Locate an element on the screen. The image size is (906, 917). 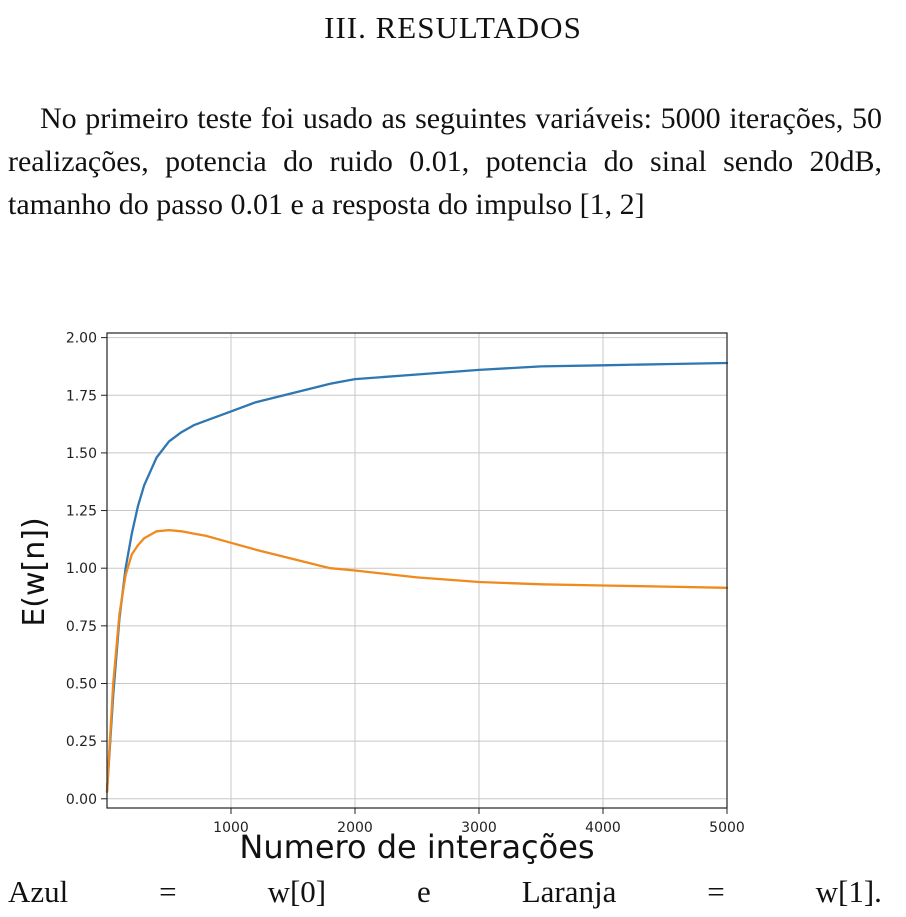
y-tick-label: 0.50 is located at coordinates (81, 684).